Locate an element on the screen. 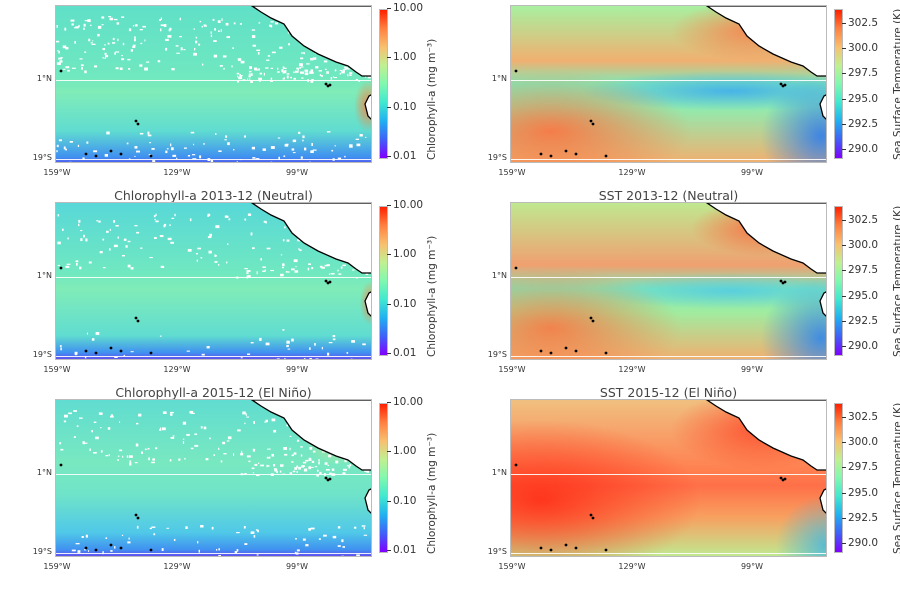  colorbar-tick-label: 297.5 is located at coordinates (860, 73).